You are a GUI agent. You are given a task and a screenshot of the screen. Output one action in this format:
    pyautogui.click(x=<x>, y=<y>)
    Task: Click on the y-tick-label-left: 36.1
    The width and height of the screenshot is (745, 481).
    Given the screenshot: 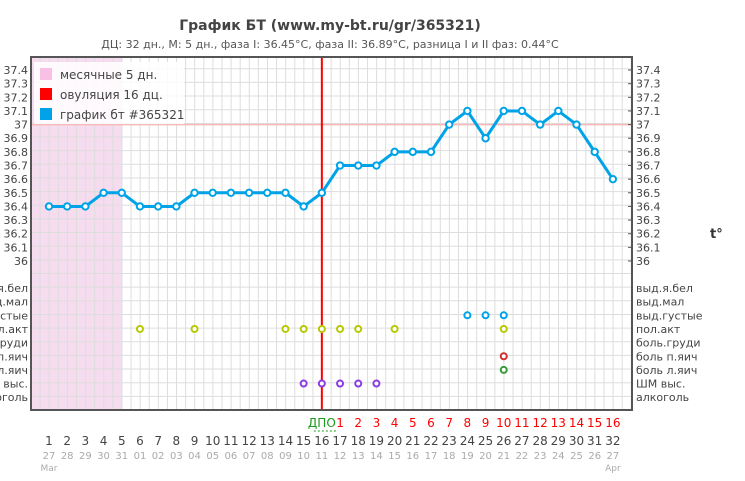 What is the action you would take?
    pyautogui.click(x=16, y=247)
    